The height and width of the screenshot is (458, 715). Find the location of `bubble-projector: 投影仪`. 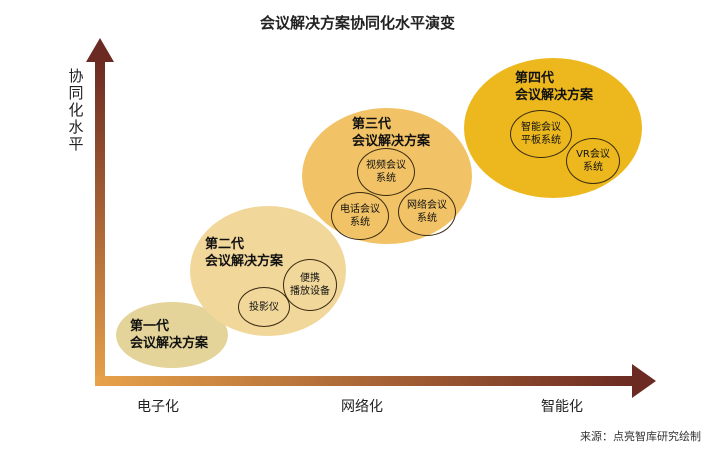

bubble-projector: 投影仪 is located at coordinates (264, 307).